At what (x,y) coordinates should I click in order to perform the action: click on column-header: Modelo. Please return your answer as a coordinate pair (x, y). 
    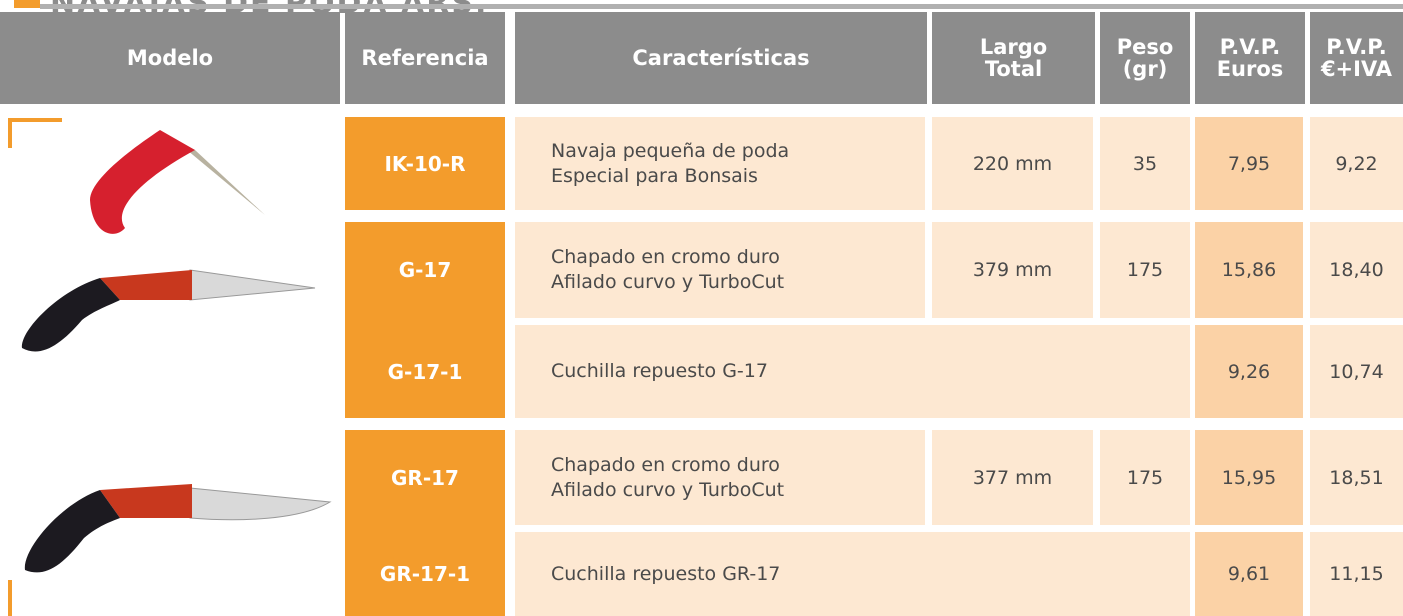
    Looking at the image, I should click on (170, 58).